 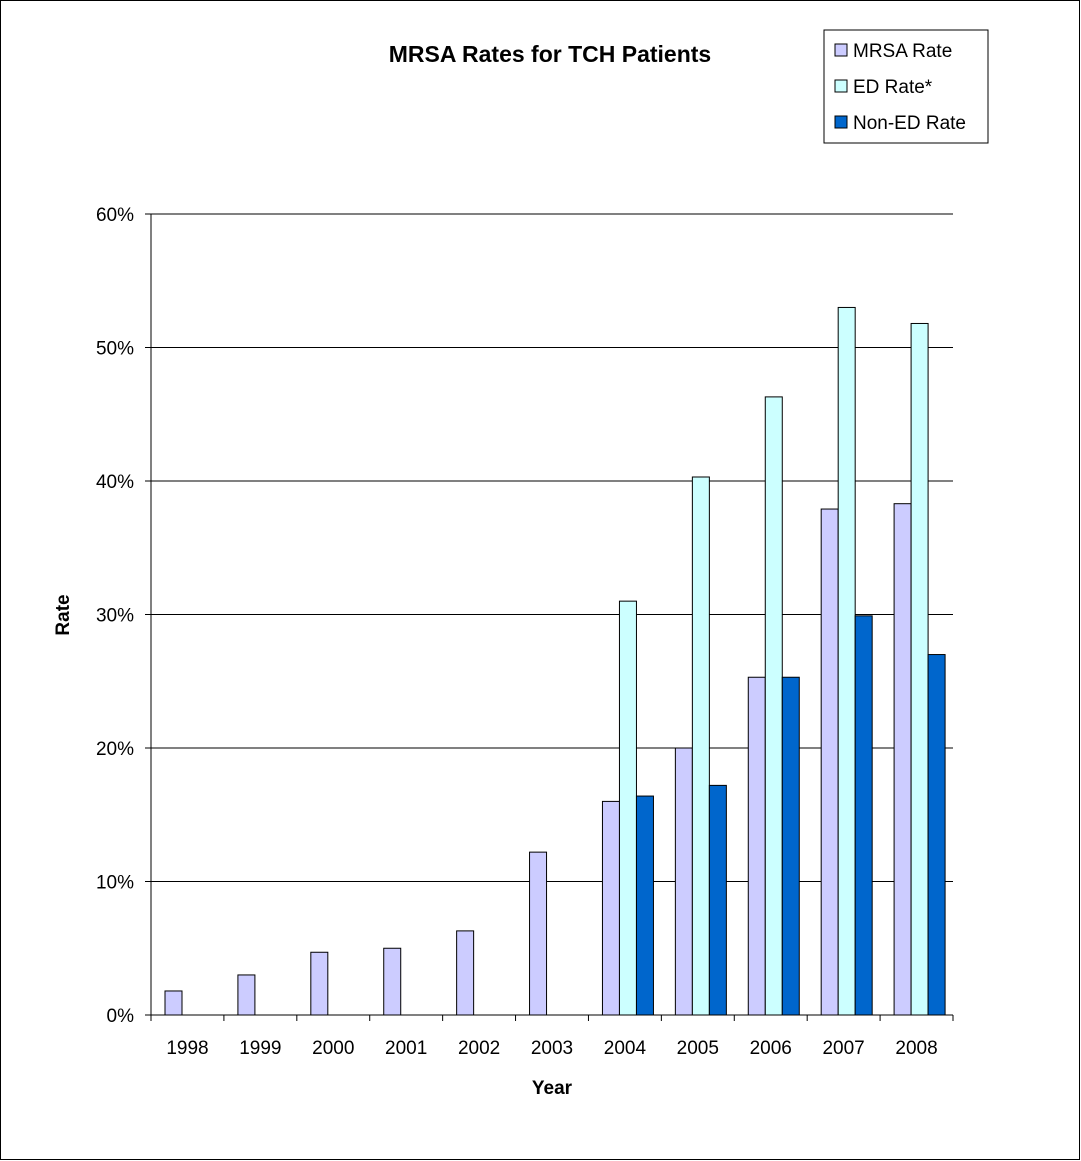 I want to click on y-tick-label-4: 40%, so click(x=115, y=482).